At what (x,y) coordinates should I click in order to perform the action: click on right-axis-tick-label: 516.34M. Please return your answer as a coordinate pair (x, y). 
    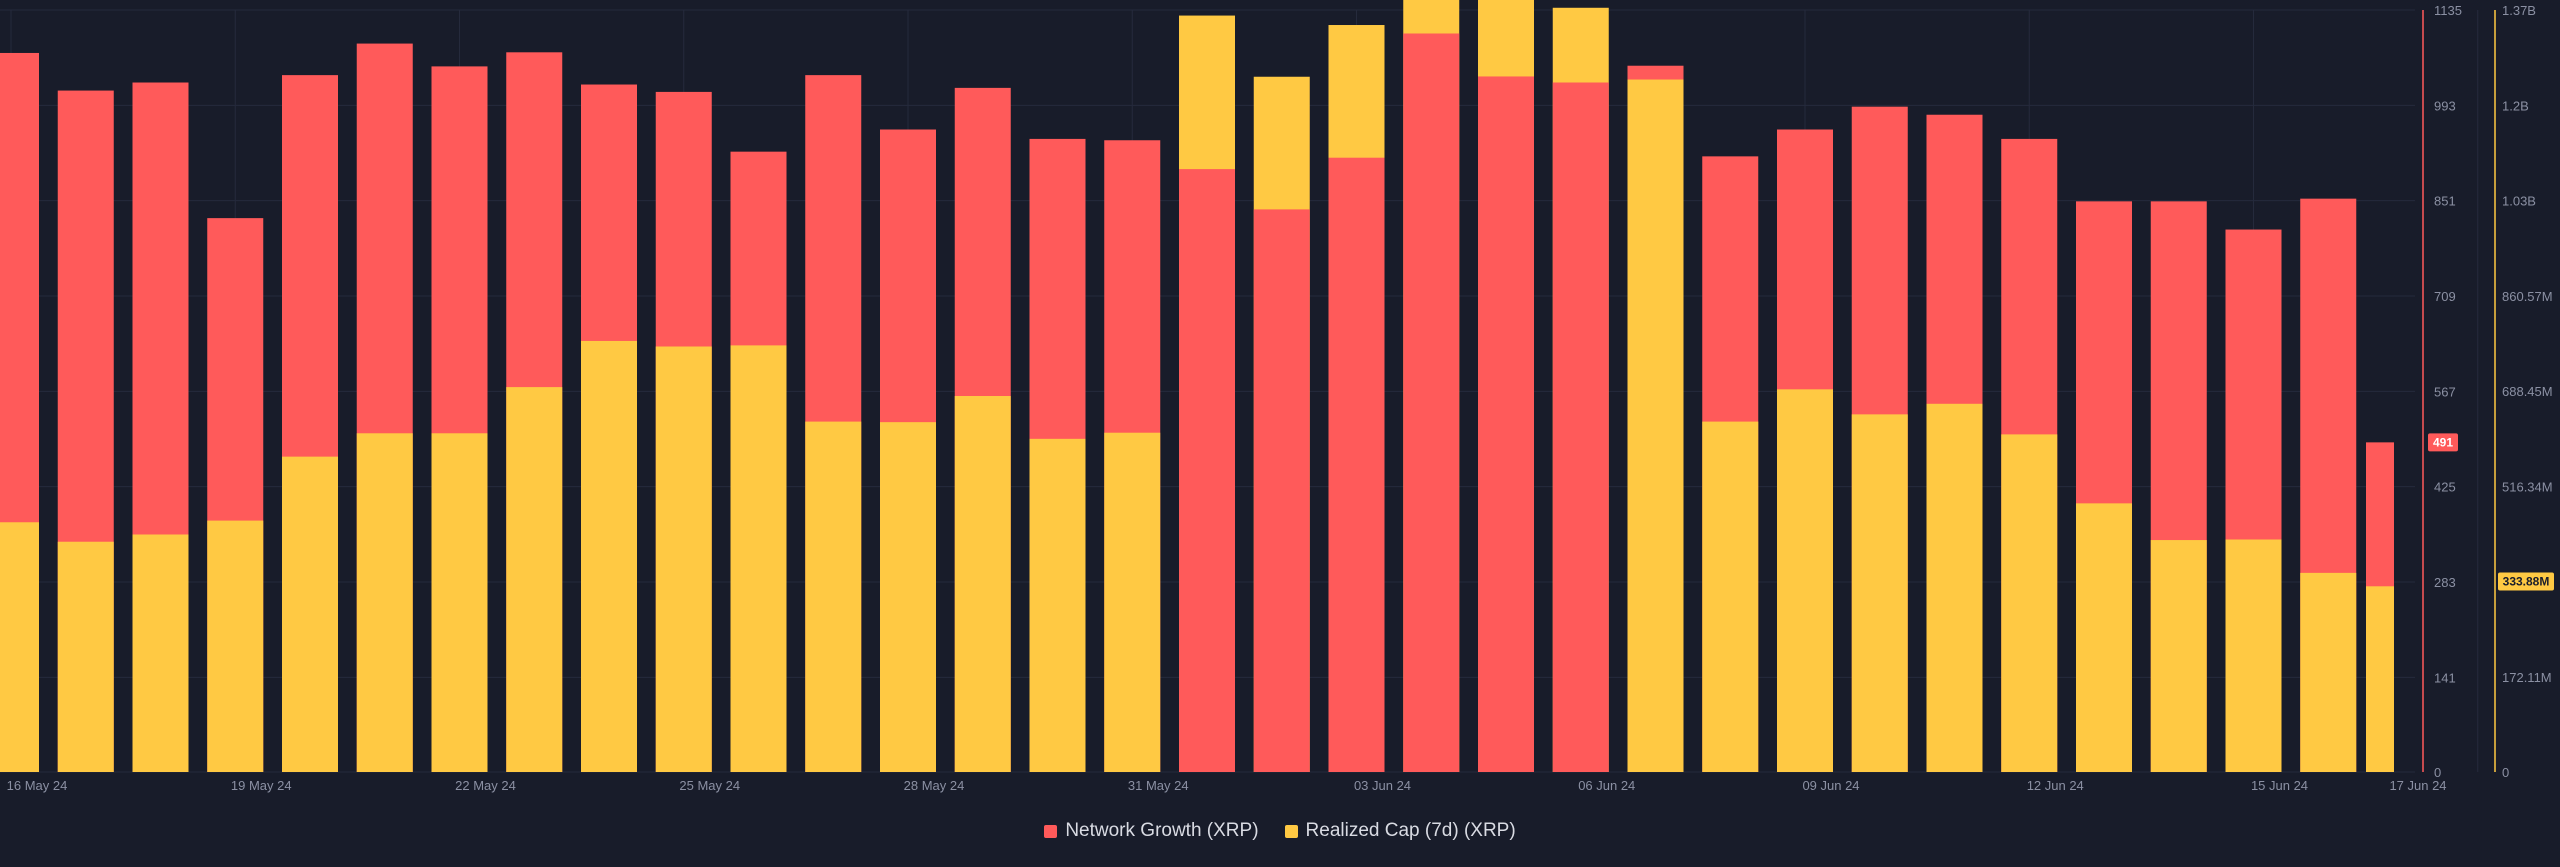
    Looking at the image, I should click on (2527, 486).